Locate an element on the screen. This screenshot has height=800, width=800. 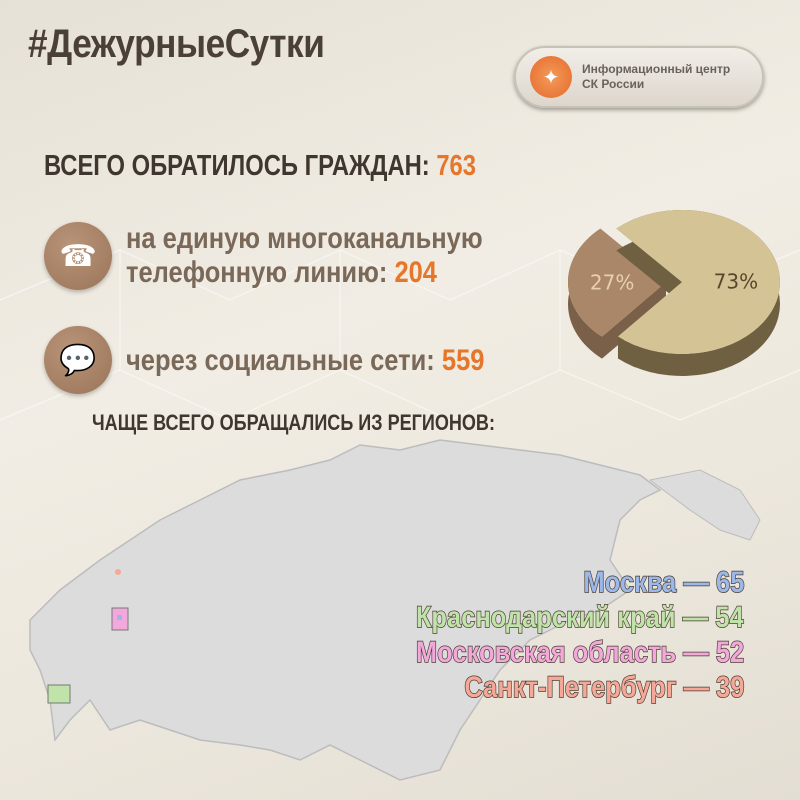
phone-line1: на единую многоканальную is located at coordinates (304, 238).